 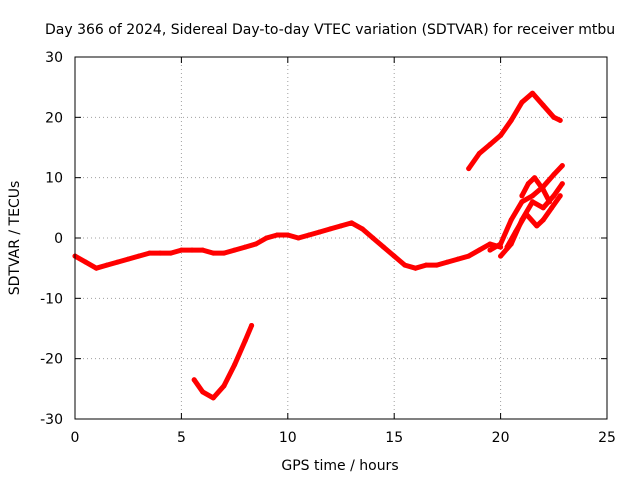 I want to click on y-tick-labels: -30 -20 -10 0 10 20 30, so click(x=51, y=239).